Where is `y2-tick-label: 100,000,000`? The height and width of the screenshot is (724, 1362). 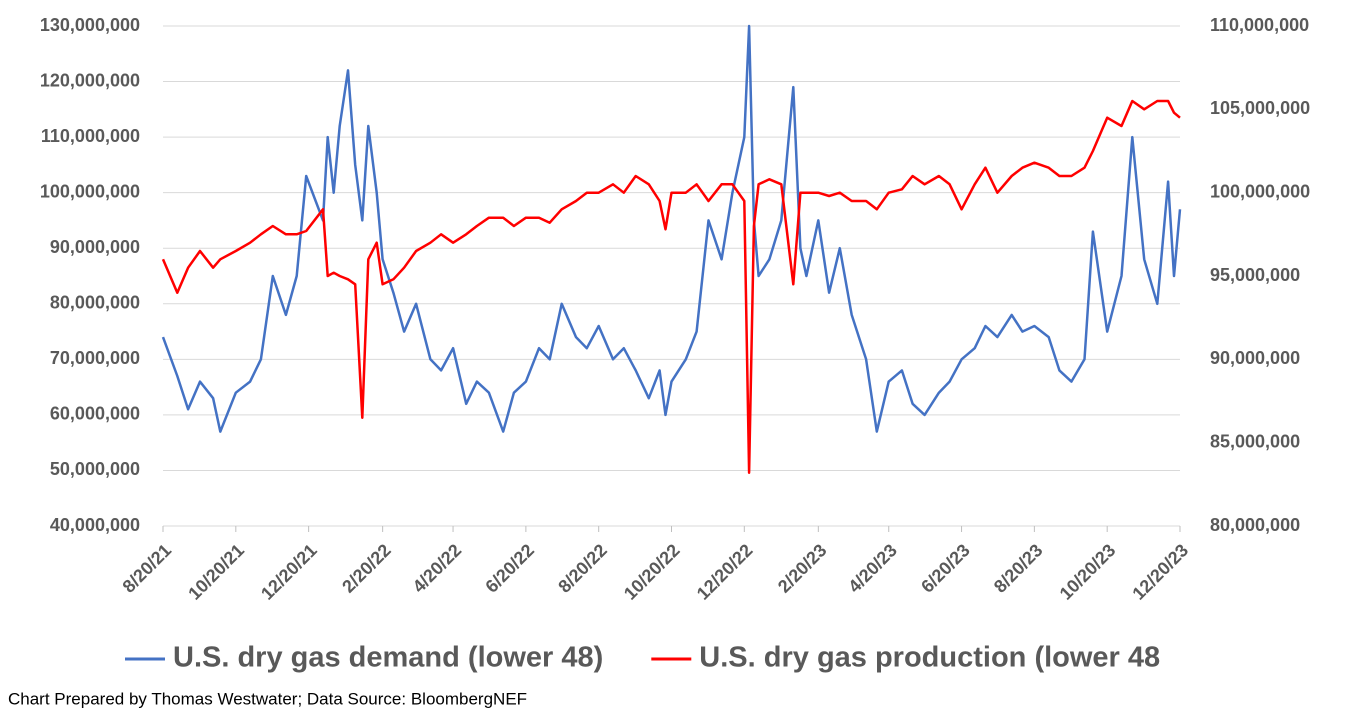
y2-tick-label: 100,000,000 is located at coordinates (1260, 191).